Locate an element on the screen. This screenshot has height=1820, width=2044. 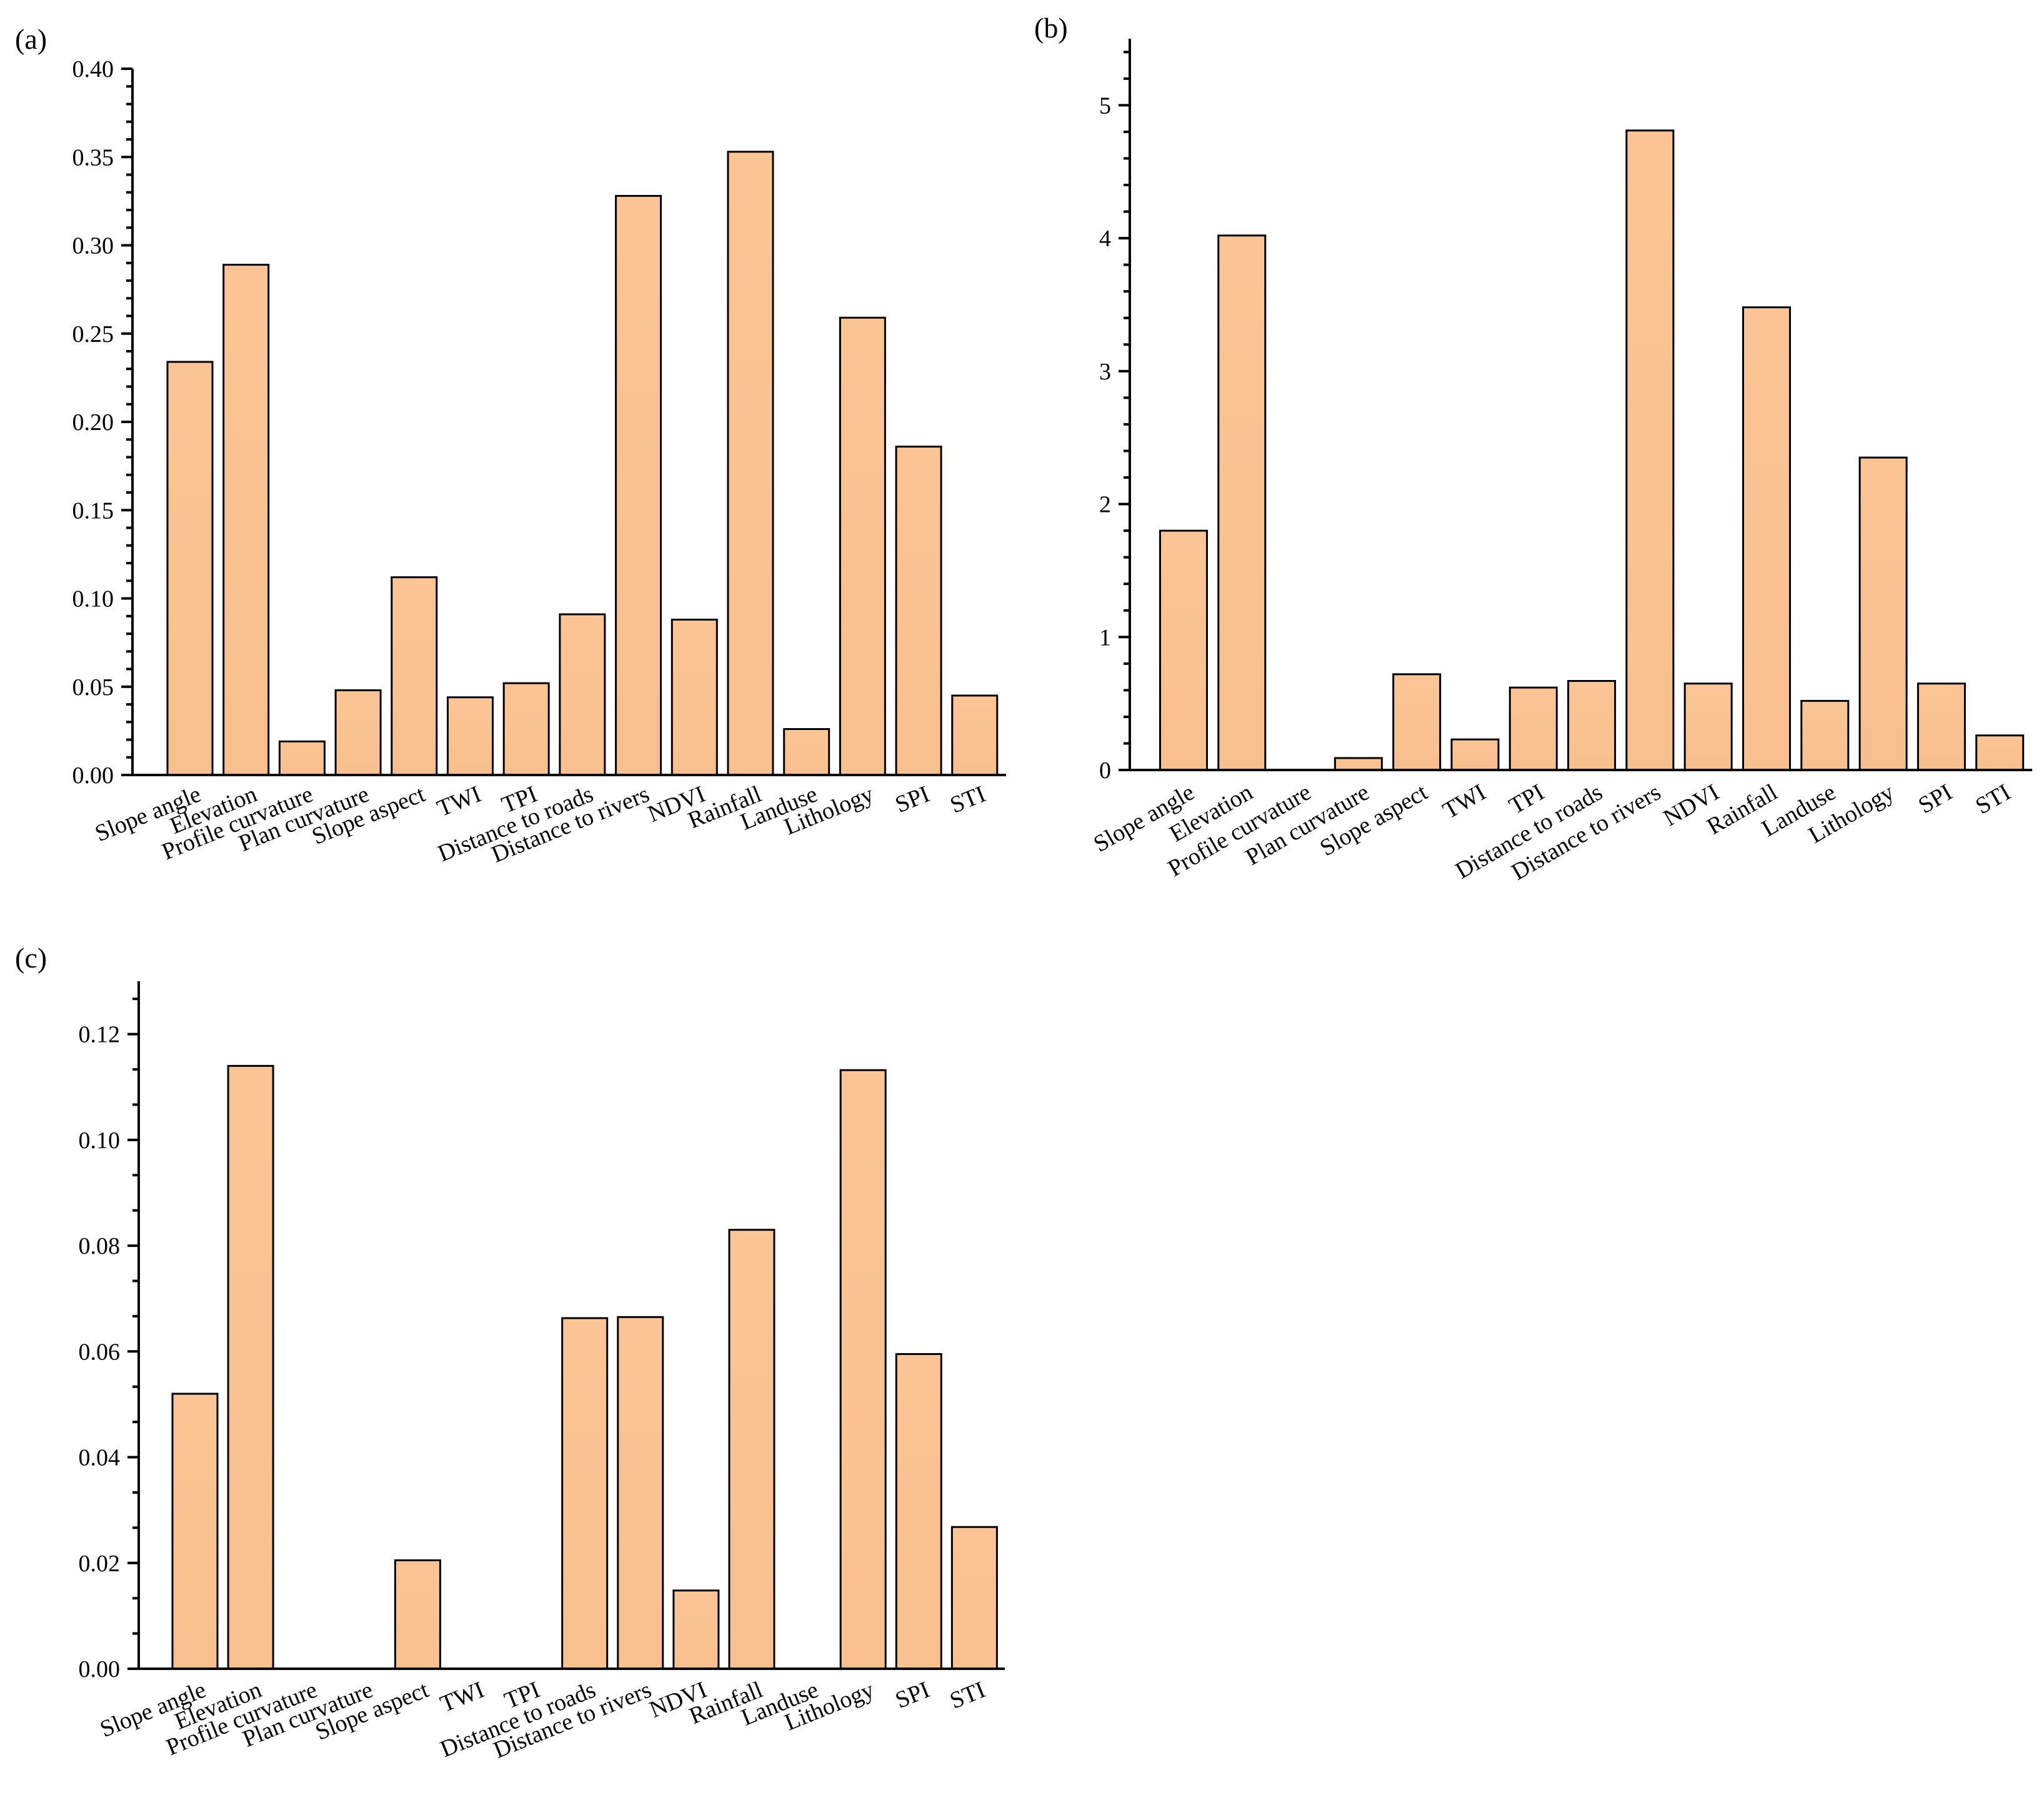
y-tick-label: 1 is located at coordinates (1105, 637).